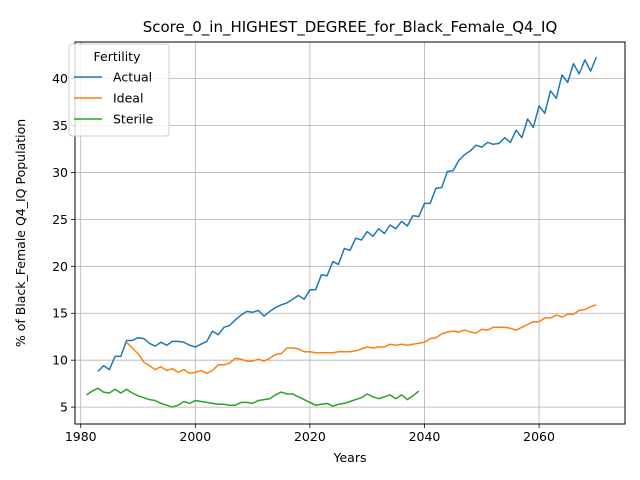 This screenshot has height=480, width=640. Describe the element at coordinates (60, 78) in the screenshot. I see `y-tick-label: 40` at that location.